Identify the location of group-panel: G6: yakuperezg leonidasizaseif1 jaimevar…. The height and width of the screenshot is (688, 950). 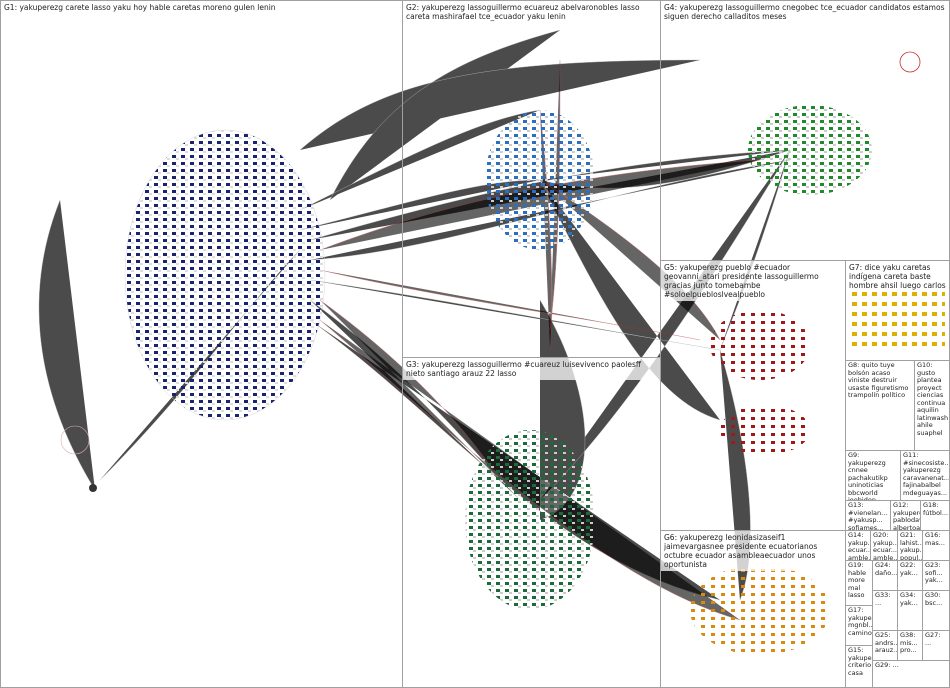
(753, 609).